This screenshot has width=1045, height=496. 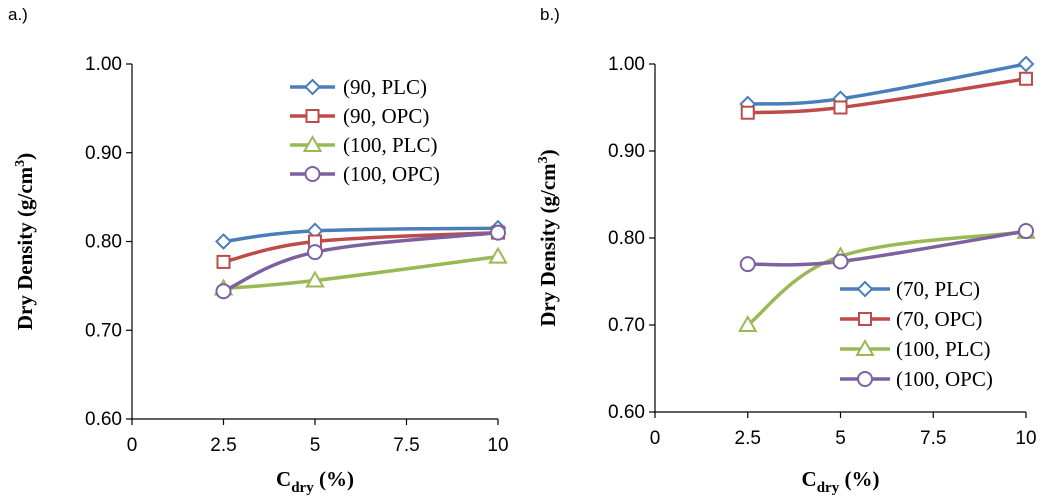 What do you see at coordinates (939, 319) in the screenshot?
I see `legend-label: (70, OPC)` at bounding box center [939, 319].